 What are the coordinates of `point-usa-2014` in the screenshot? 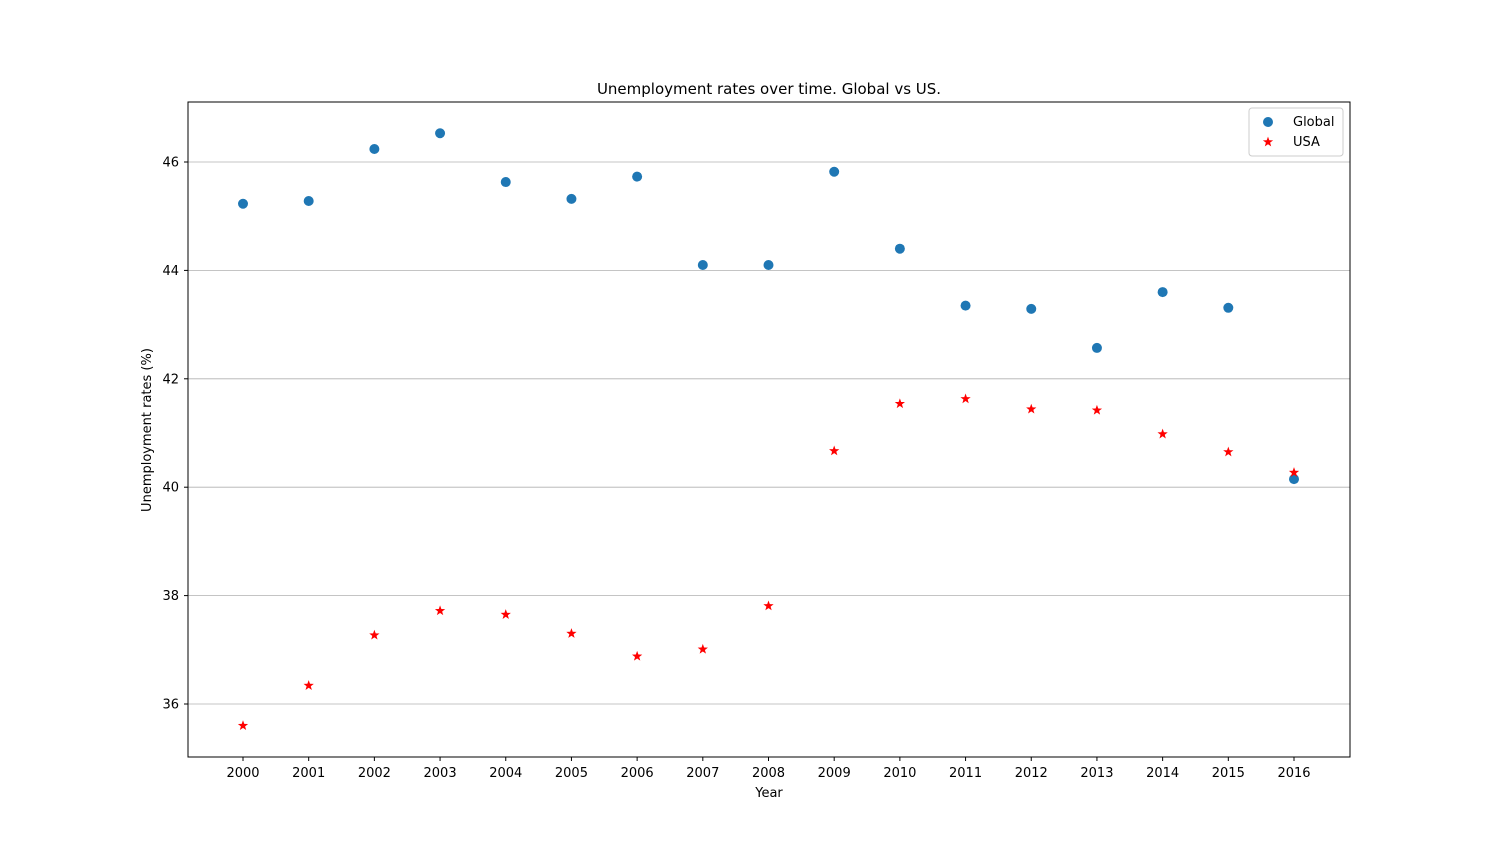 It's located at (1162, 433).